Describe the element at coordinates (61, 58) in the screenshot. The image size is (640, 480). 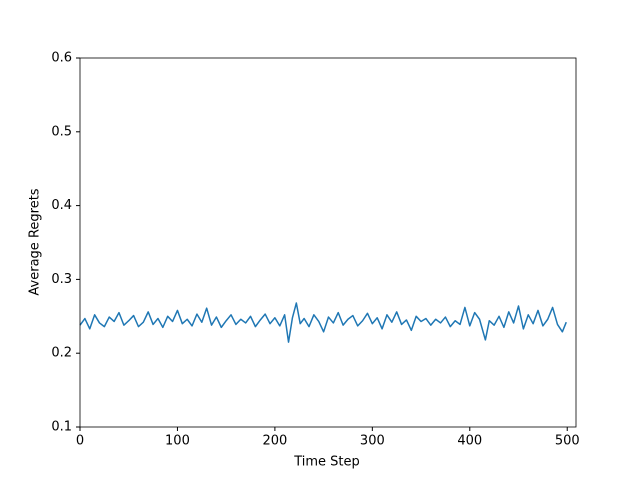
I see `y-tick-label: 0.6` at that location.